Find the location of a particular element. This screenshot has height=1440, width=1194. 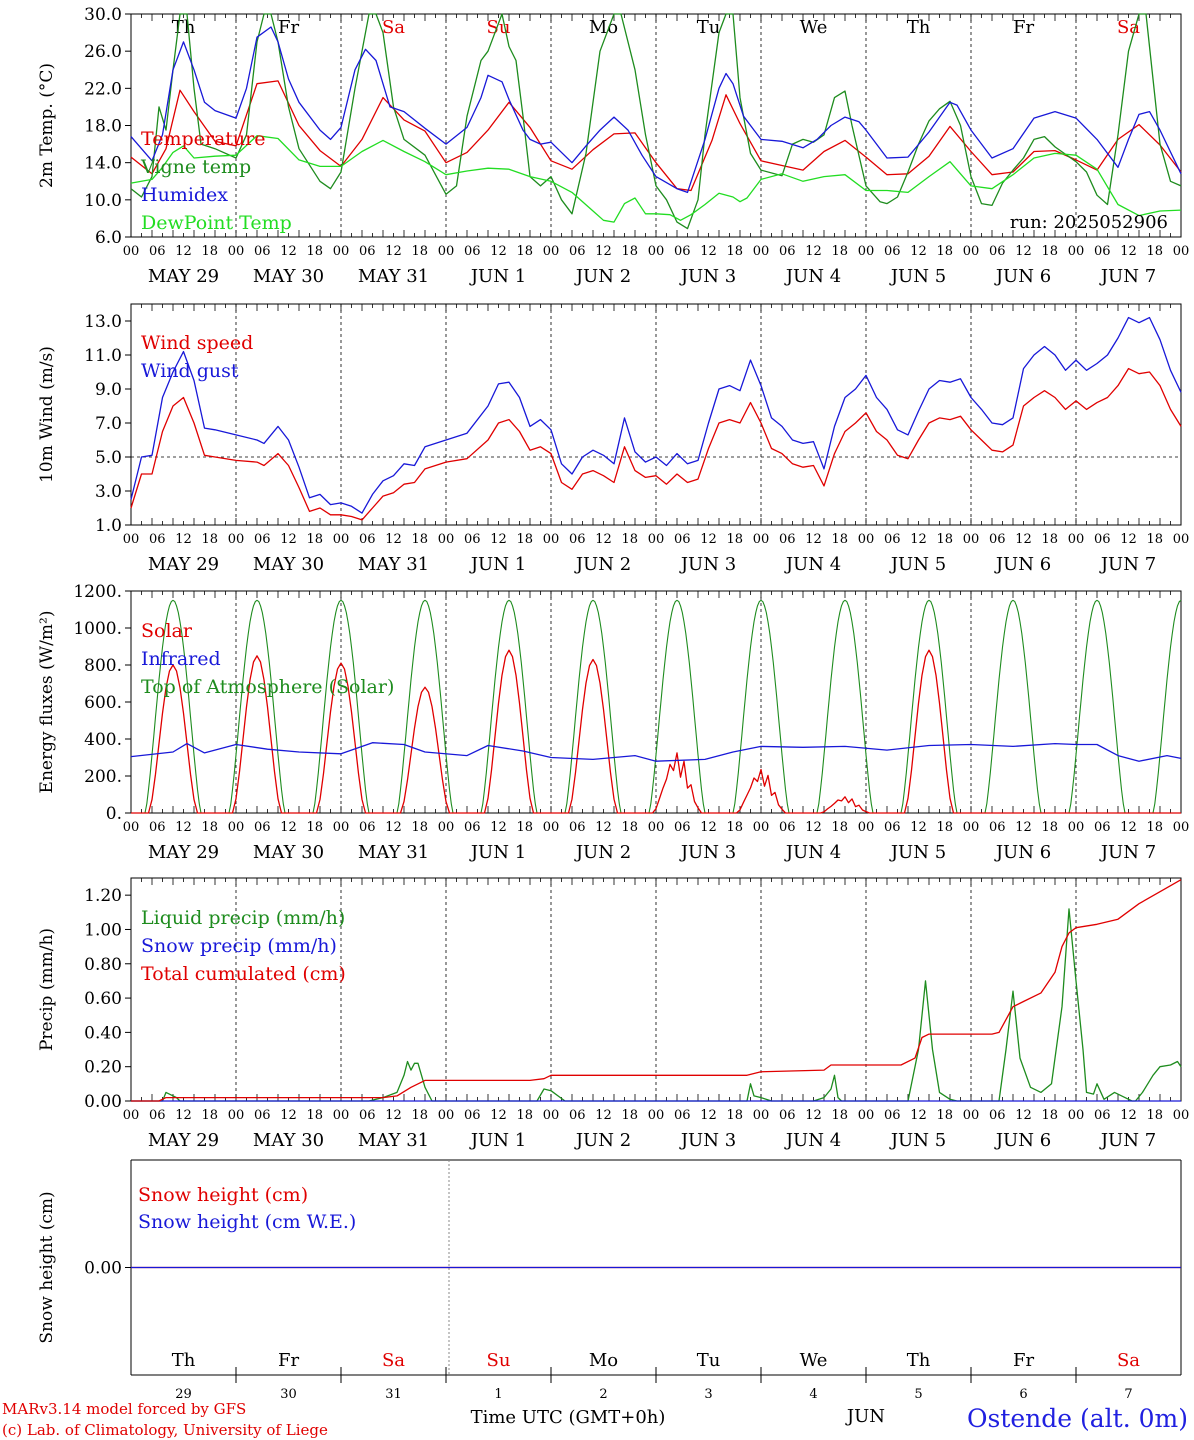

date-label: MAY 31 is located at coordinates (393, 1140).